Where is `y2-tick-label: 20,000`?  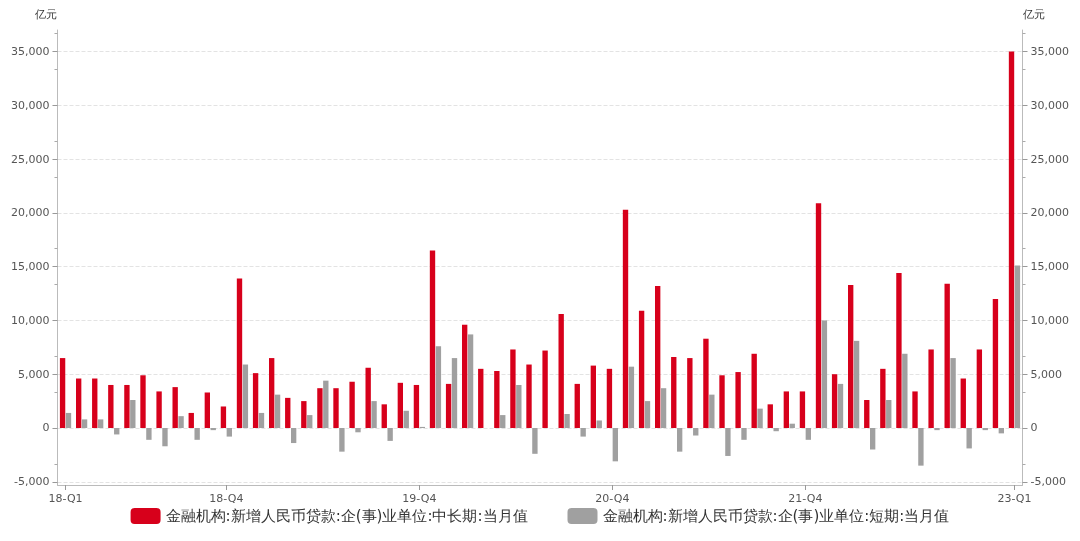 y2-tick-label: 20,000 is located at coordinates (1050, 213).